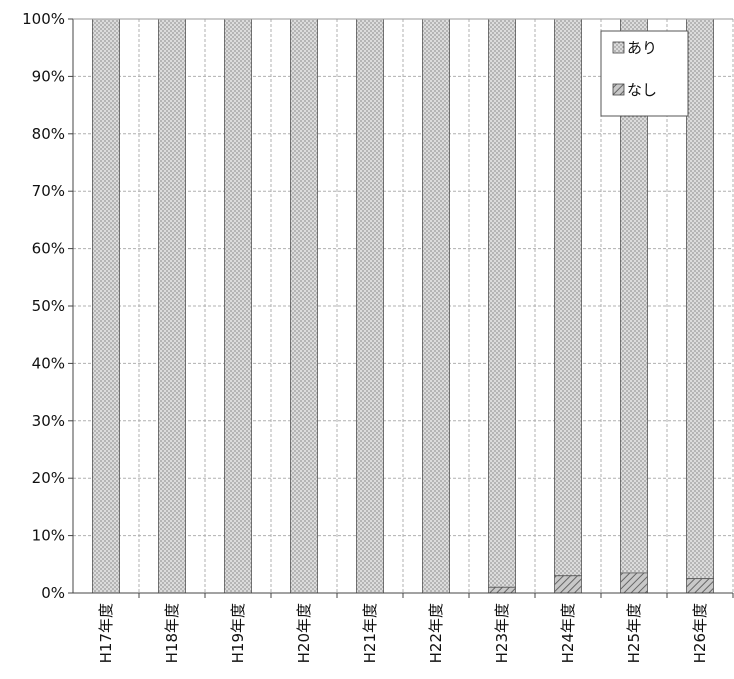 This screenshot has height=679, width=734. Describe the element at coordinates (370, 633) in the screenshot. I see `x-tick-label: H21年度` at that location.